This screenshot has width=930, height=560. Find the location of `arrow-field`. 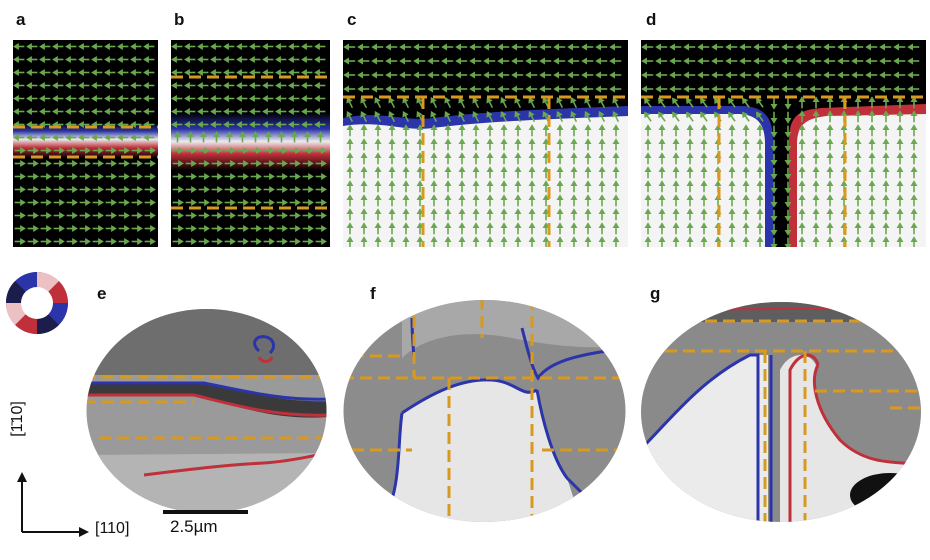

arrow-field is located at coordinates (84, 144).